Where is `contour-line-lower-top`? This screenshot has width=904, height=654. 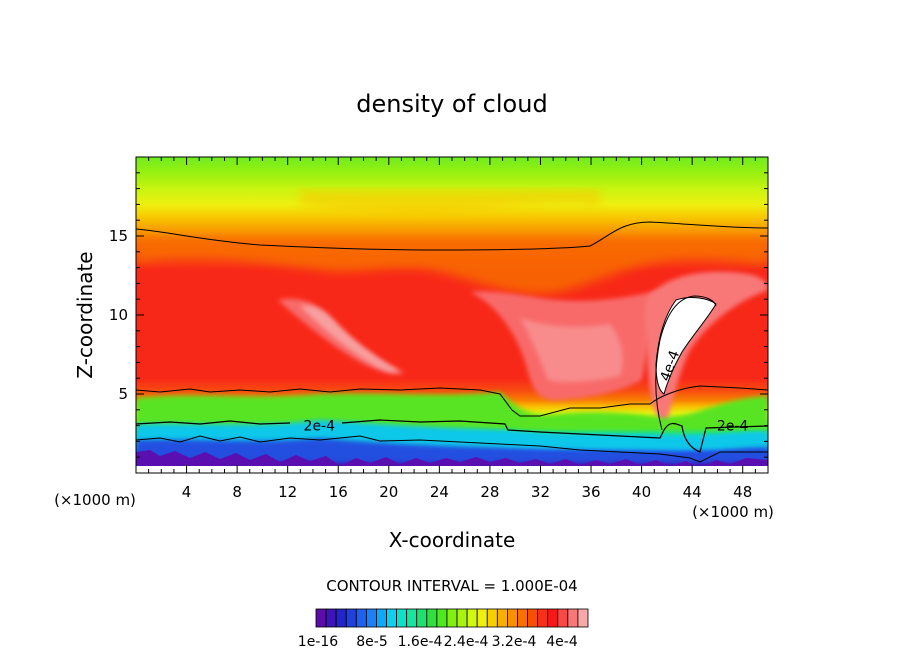 contour-line-lower-top is located at coordinates (452, 401).